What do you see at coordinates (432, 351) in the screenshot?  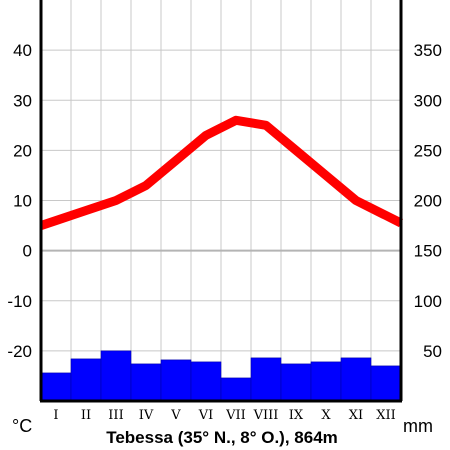 I see `precipitation-tick-label: 50` at bounding box center [432, 351].